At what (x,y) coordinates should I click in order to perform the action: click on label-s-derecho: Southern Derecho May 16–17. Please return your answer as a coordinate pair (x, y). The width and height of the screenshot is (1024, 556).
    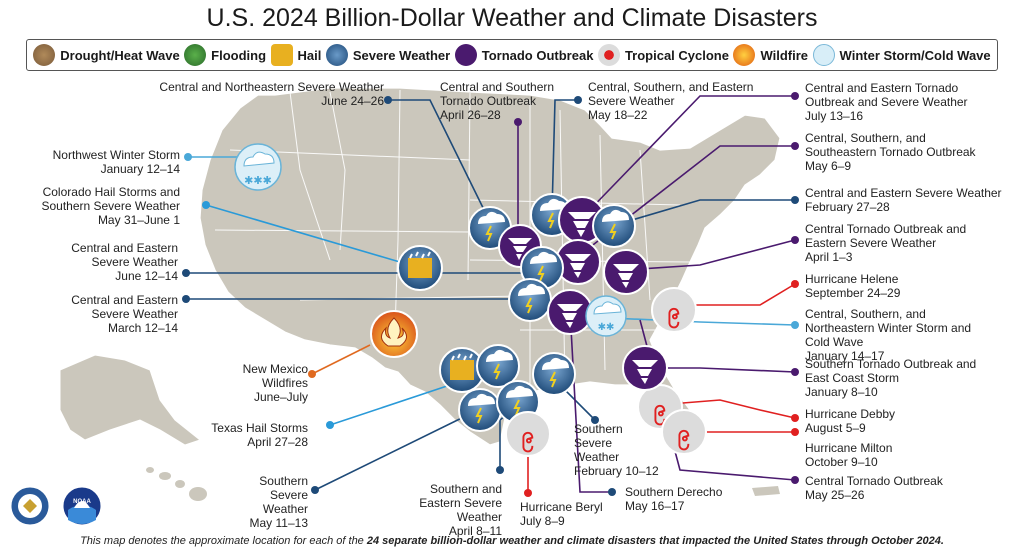
    Looking at the image, I should click on (674, 499).